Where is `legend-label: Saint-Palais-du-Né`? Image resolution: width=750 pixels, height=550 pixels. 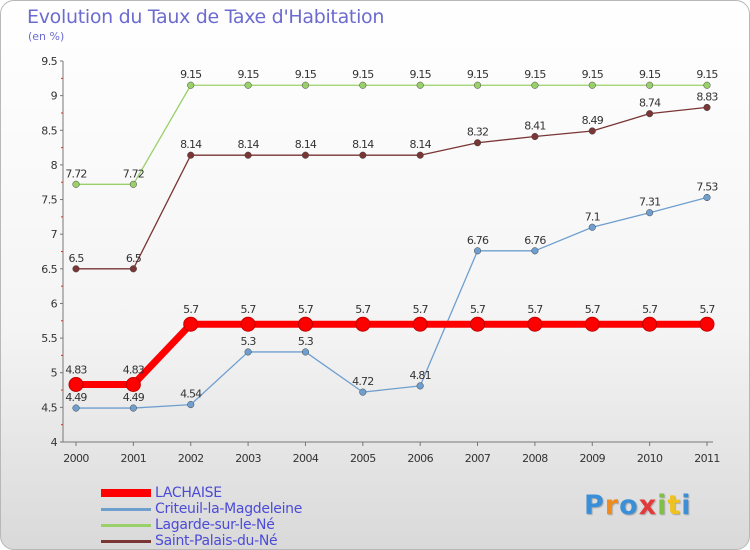
legend-label: Saint-Palais-du-Né is located at coordinates (216, 541).